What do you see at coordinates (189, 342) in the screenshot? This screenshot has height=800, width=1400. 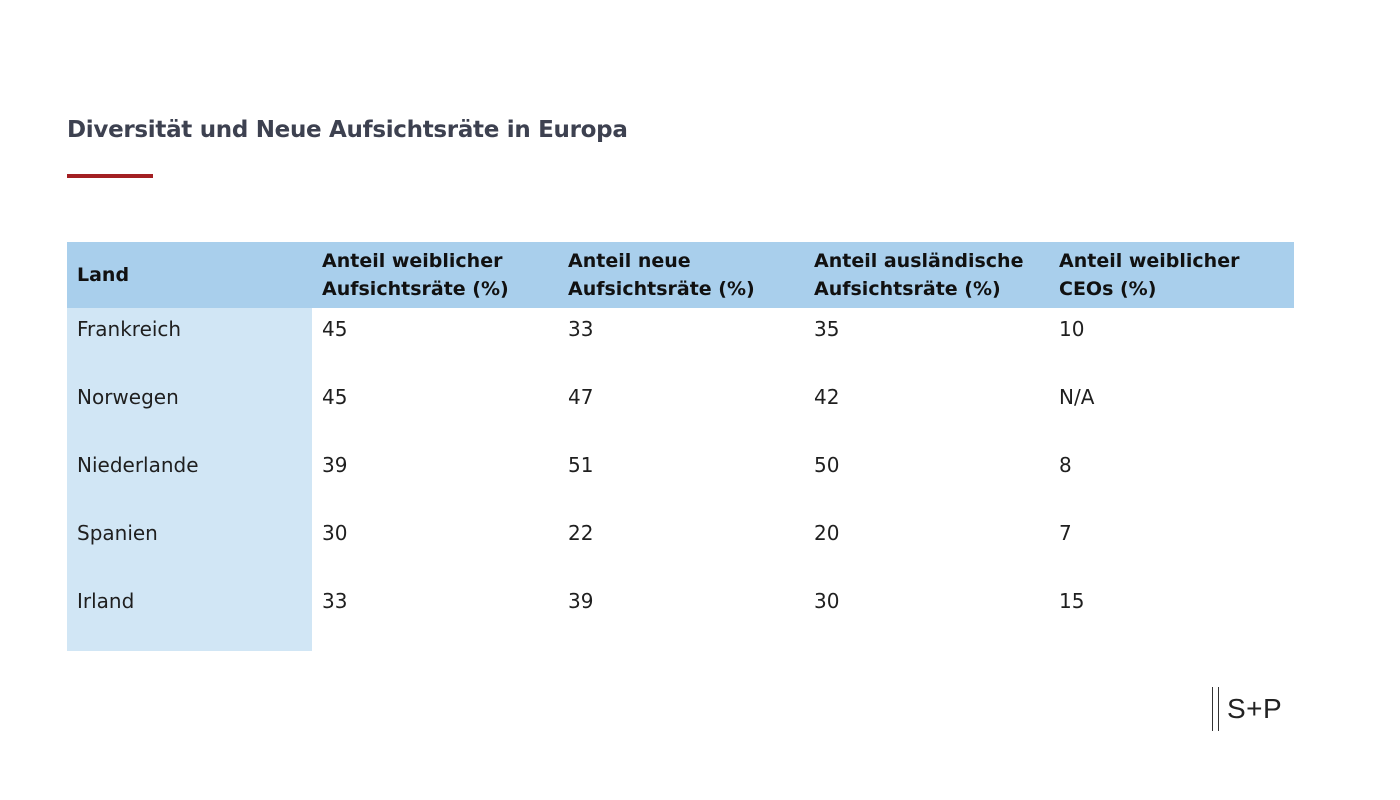 I see `cell-land: Frankreich` at bounding box center [189, 342].